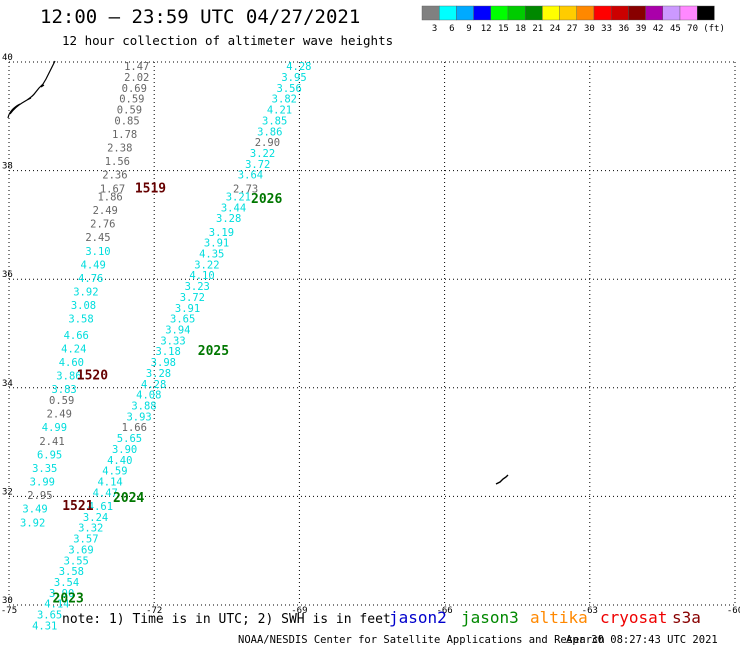  Describe the element at coordinates (200, 17) in the screenshot. I see `page-title: 12:00 – 23:59 UTC 04/27/2021` at that location.